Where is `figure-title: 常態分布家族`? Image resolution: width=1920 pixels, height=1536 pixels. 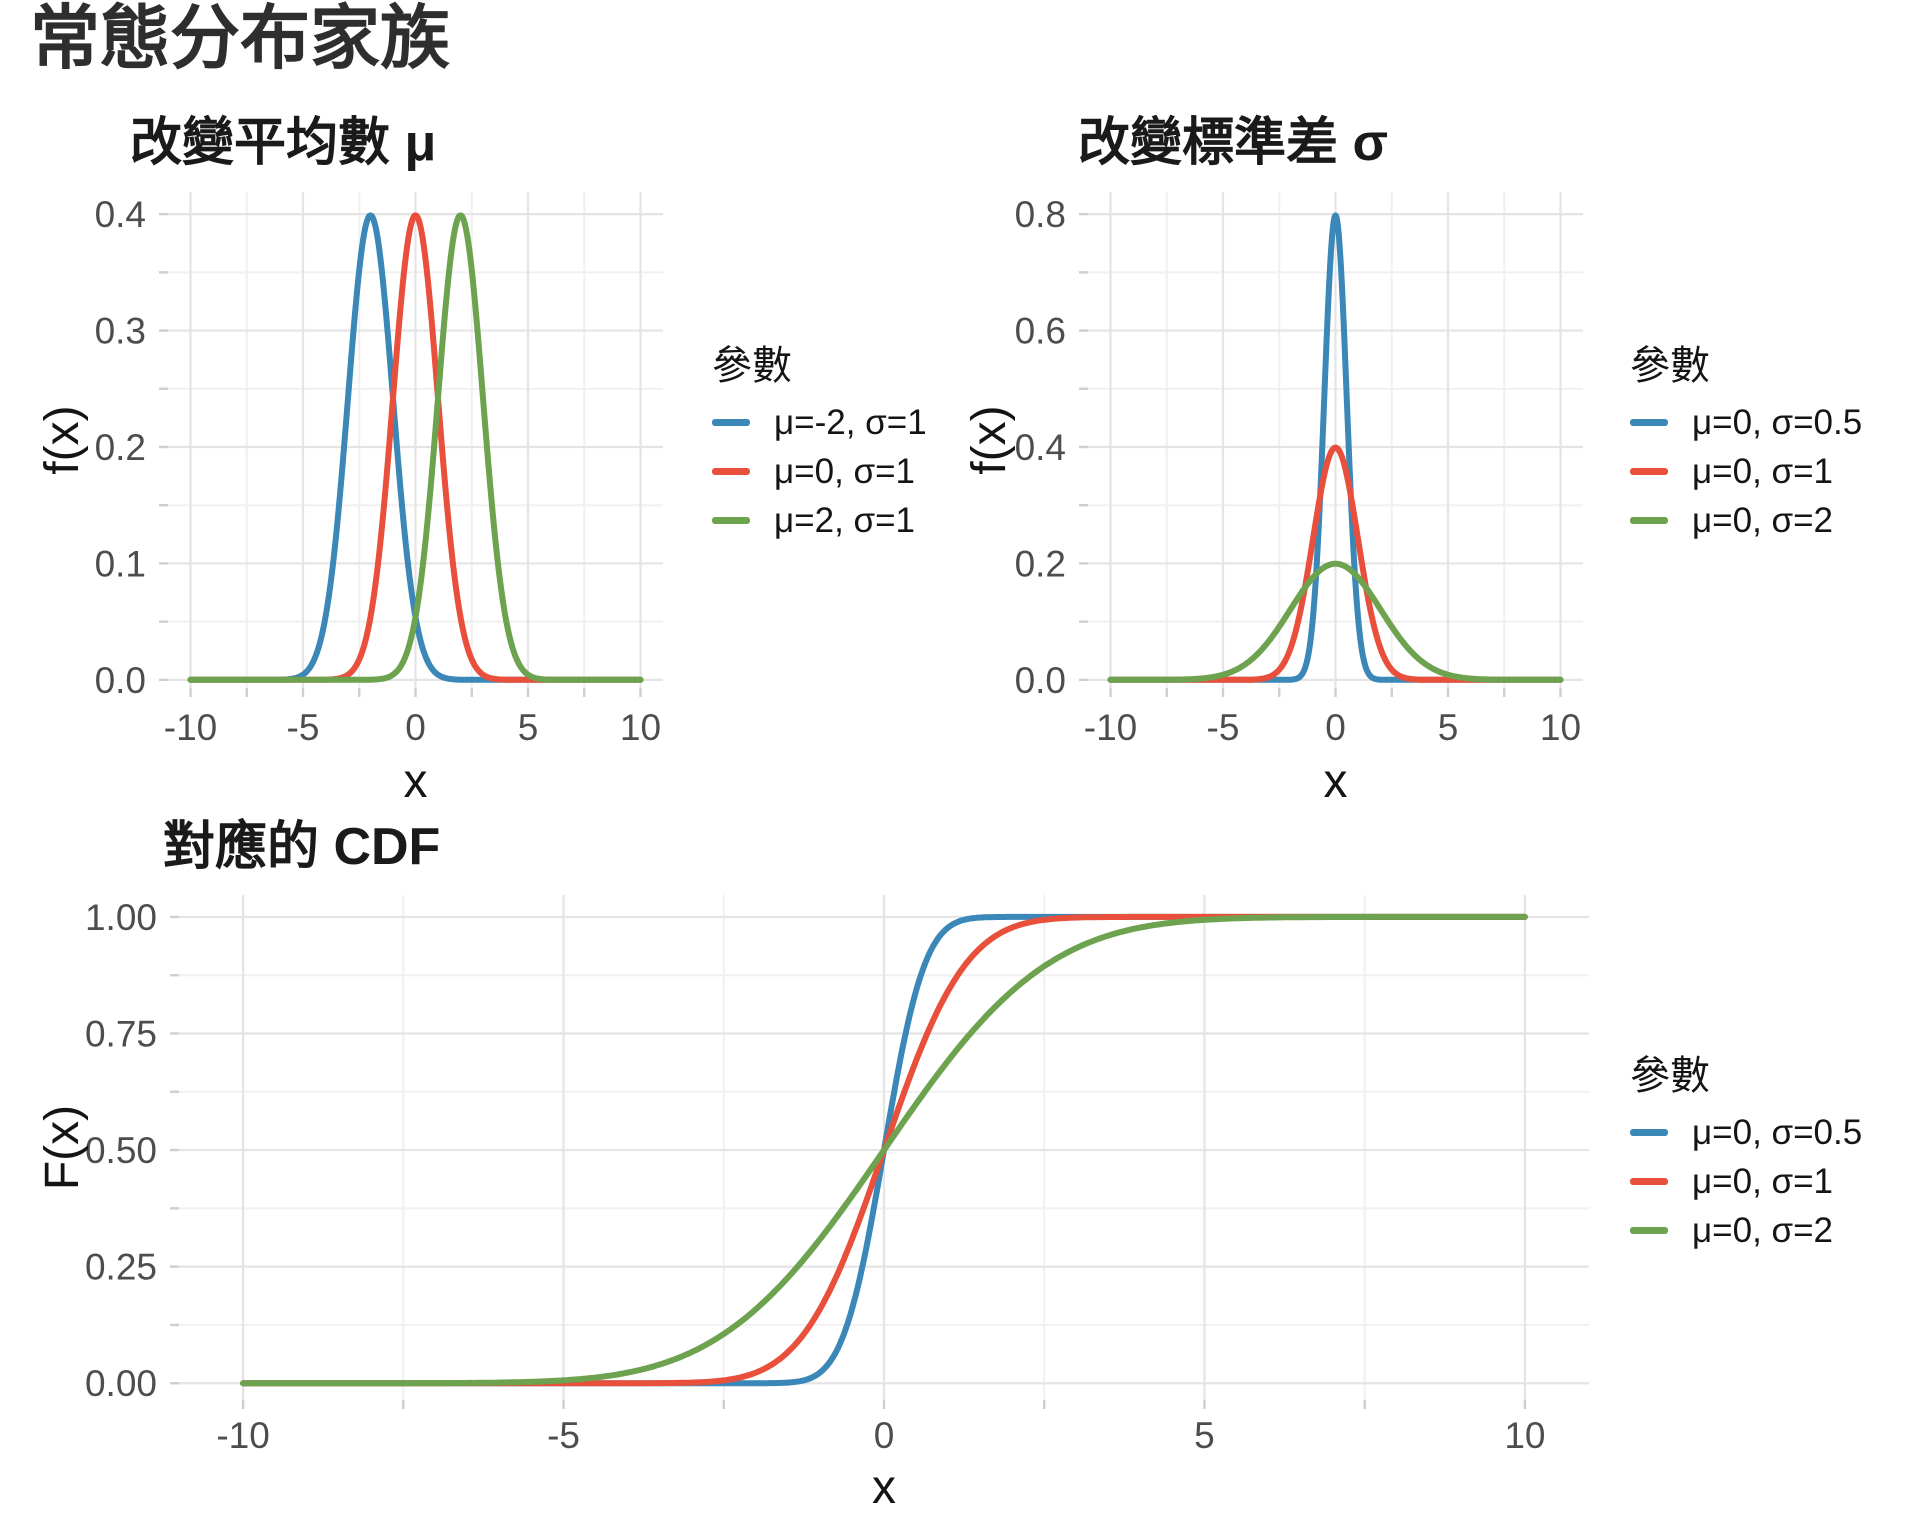 figure-title: 常態分布家族 is located at coordinates (240, 38).